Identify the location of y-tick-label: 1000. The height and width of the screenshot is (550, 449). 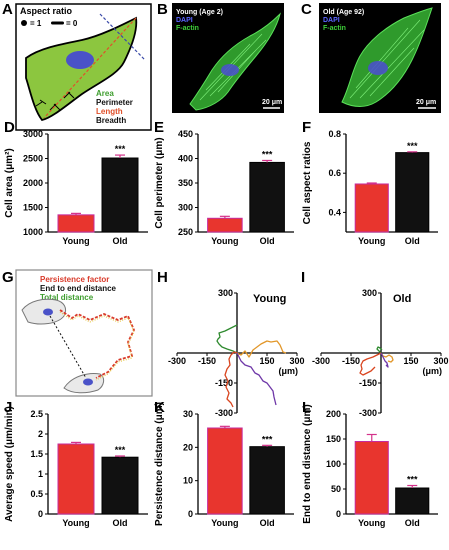
(33, 232).